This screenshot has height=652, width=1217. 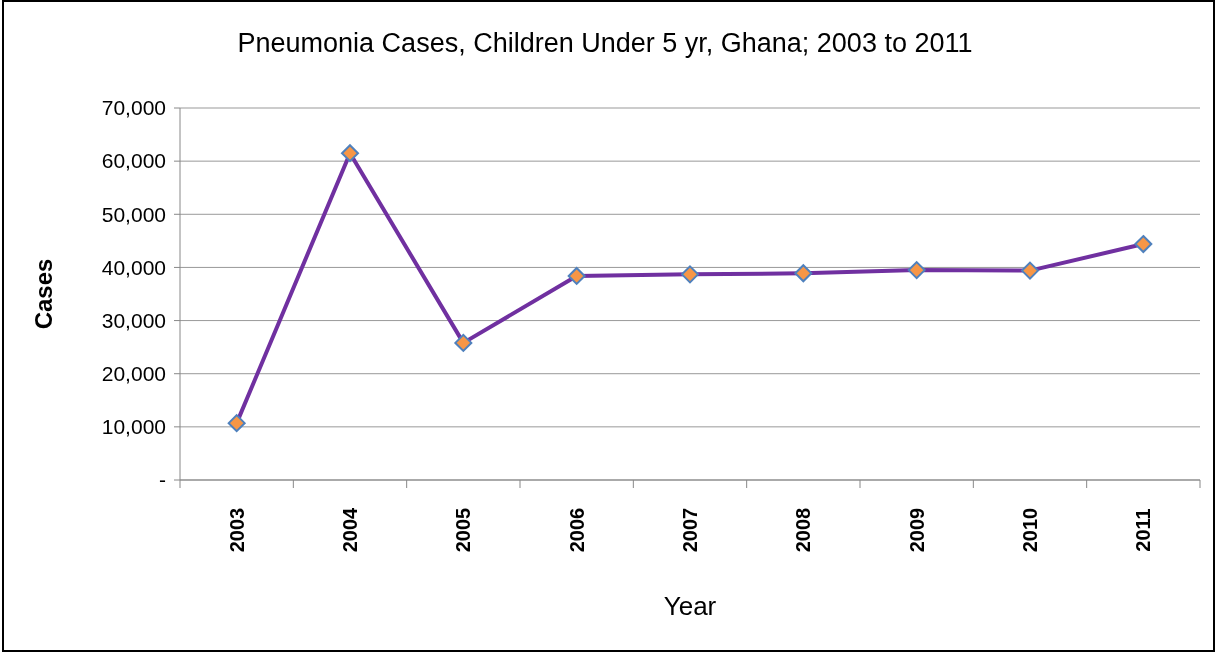 I want to click on y-tick-label: 40,000, so click(x=133, y=267).